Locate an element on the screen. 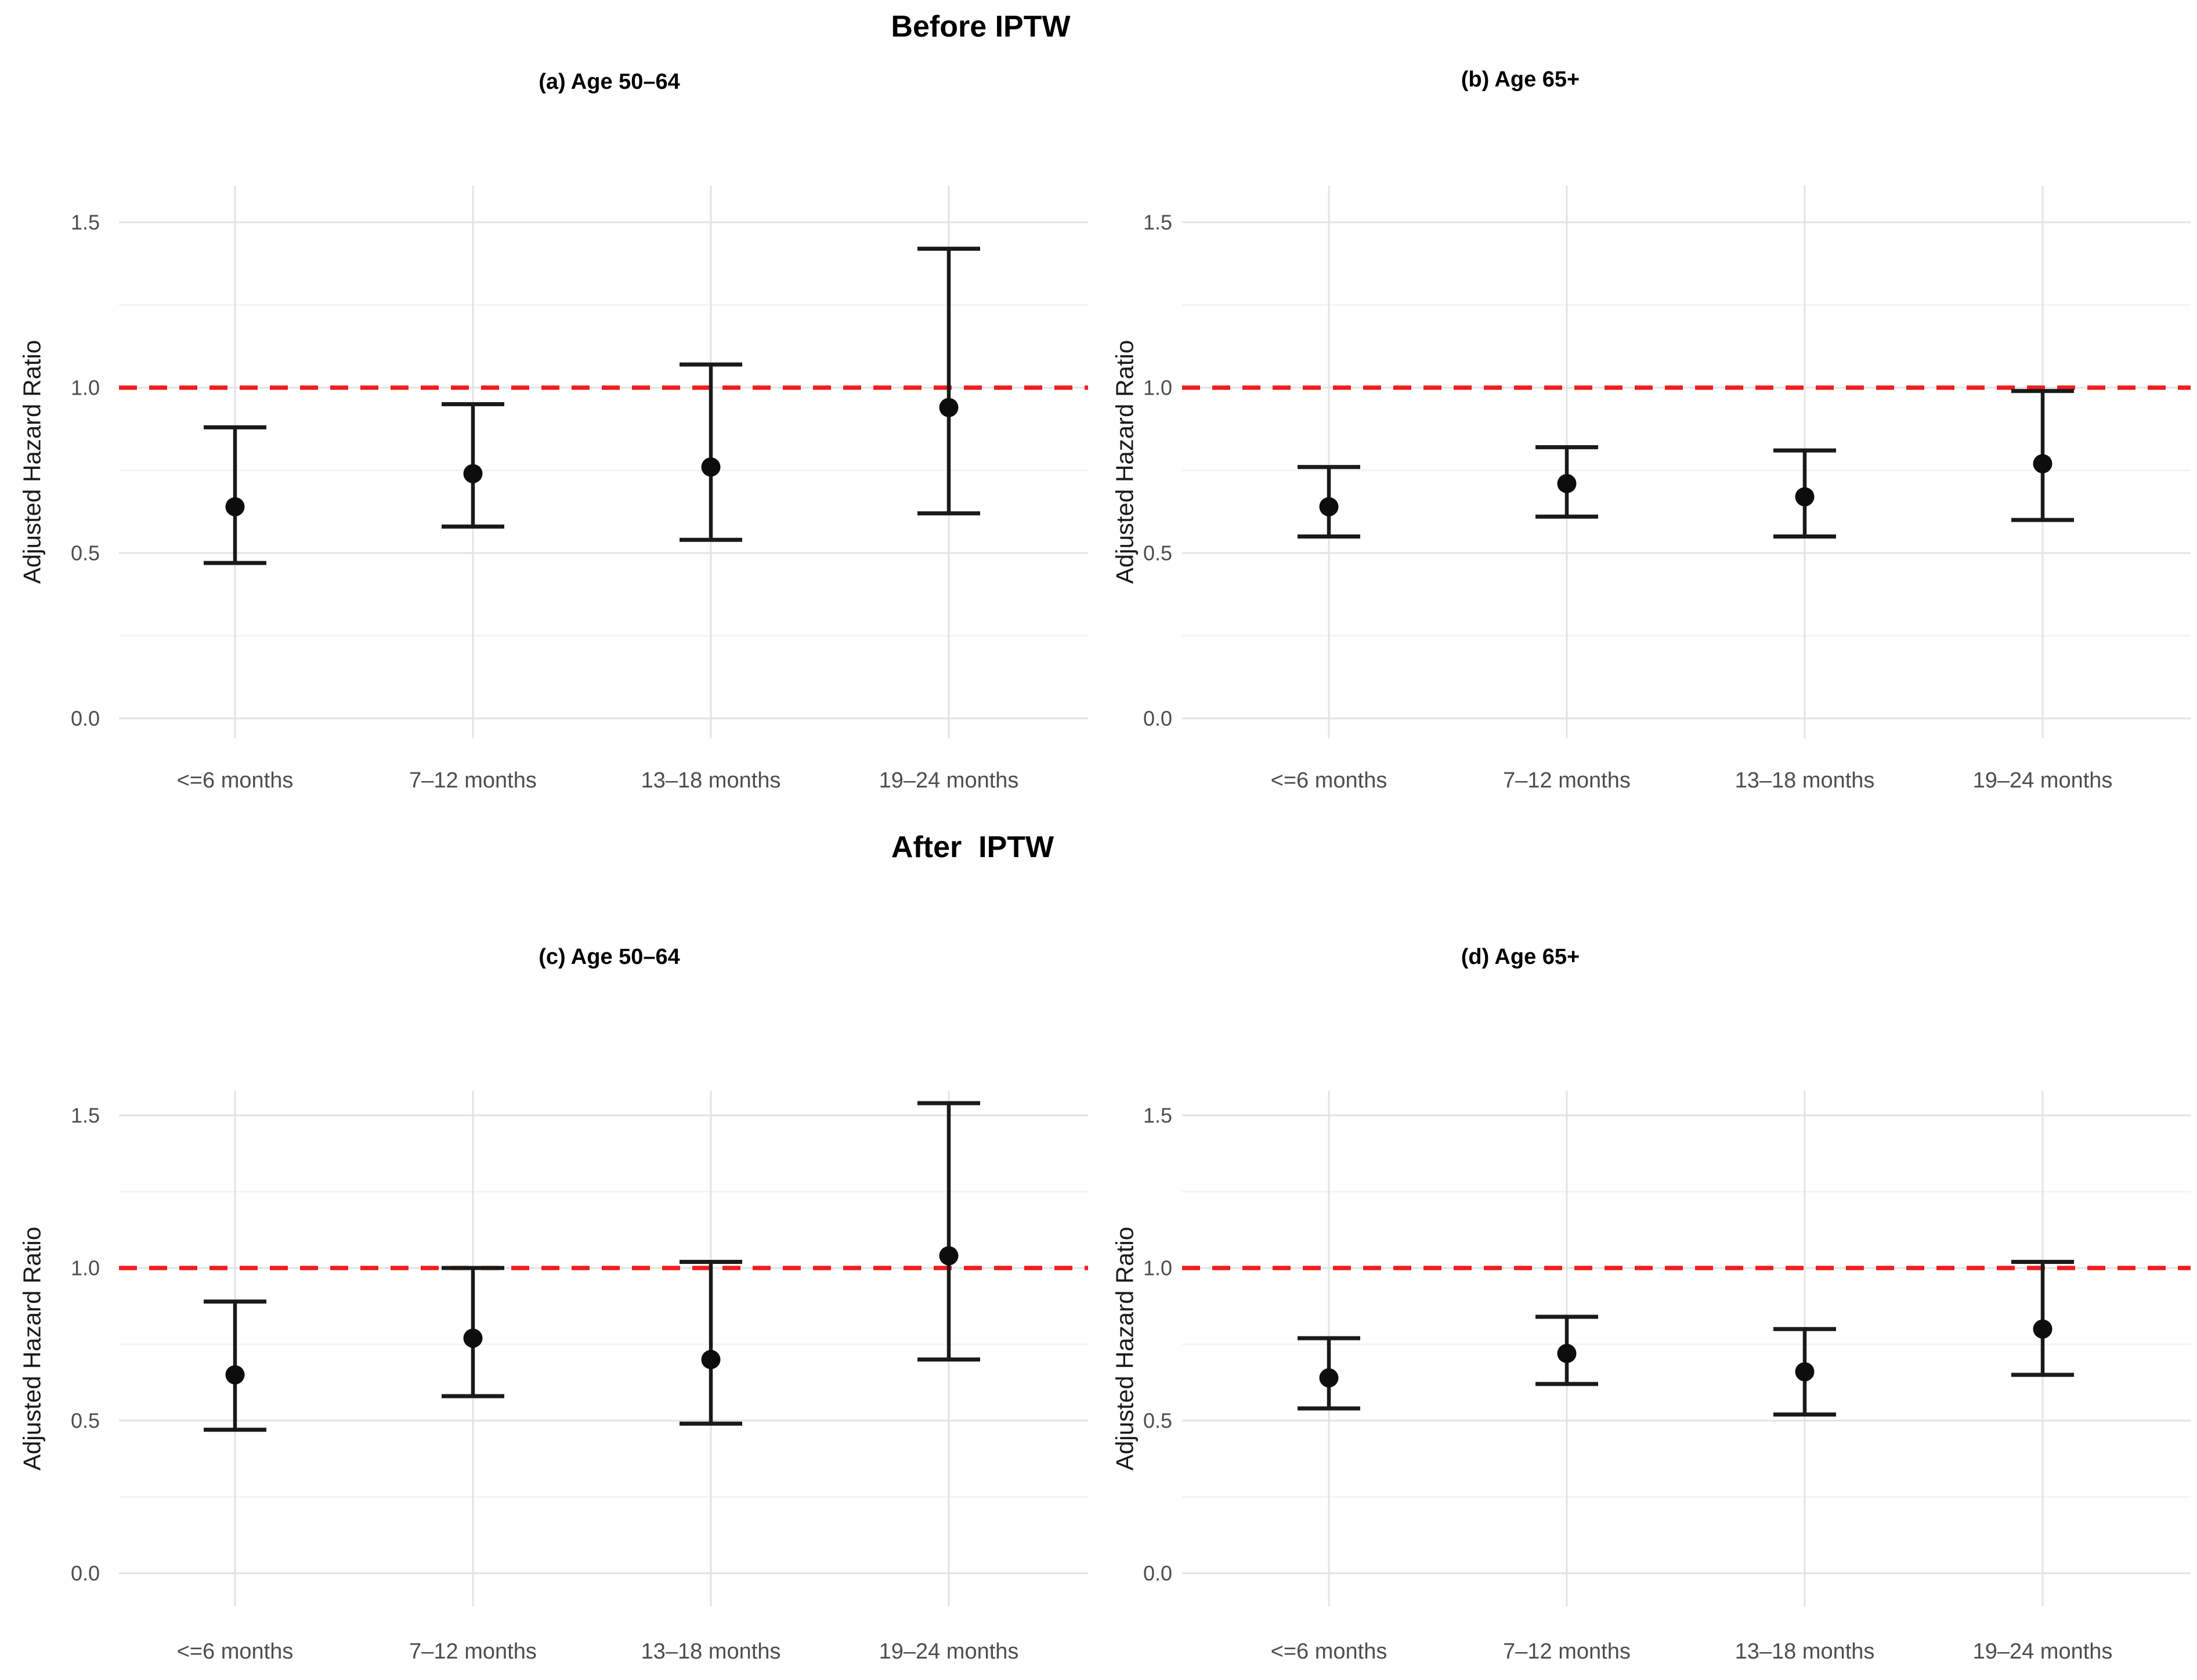 The height and width of the screenshot is (1680, 2197). panel-c-subtitle: (c) Age 50–64 is located at coordinates (609, 957).